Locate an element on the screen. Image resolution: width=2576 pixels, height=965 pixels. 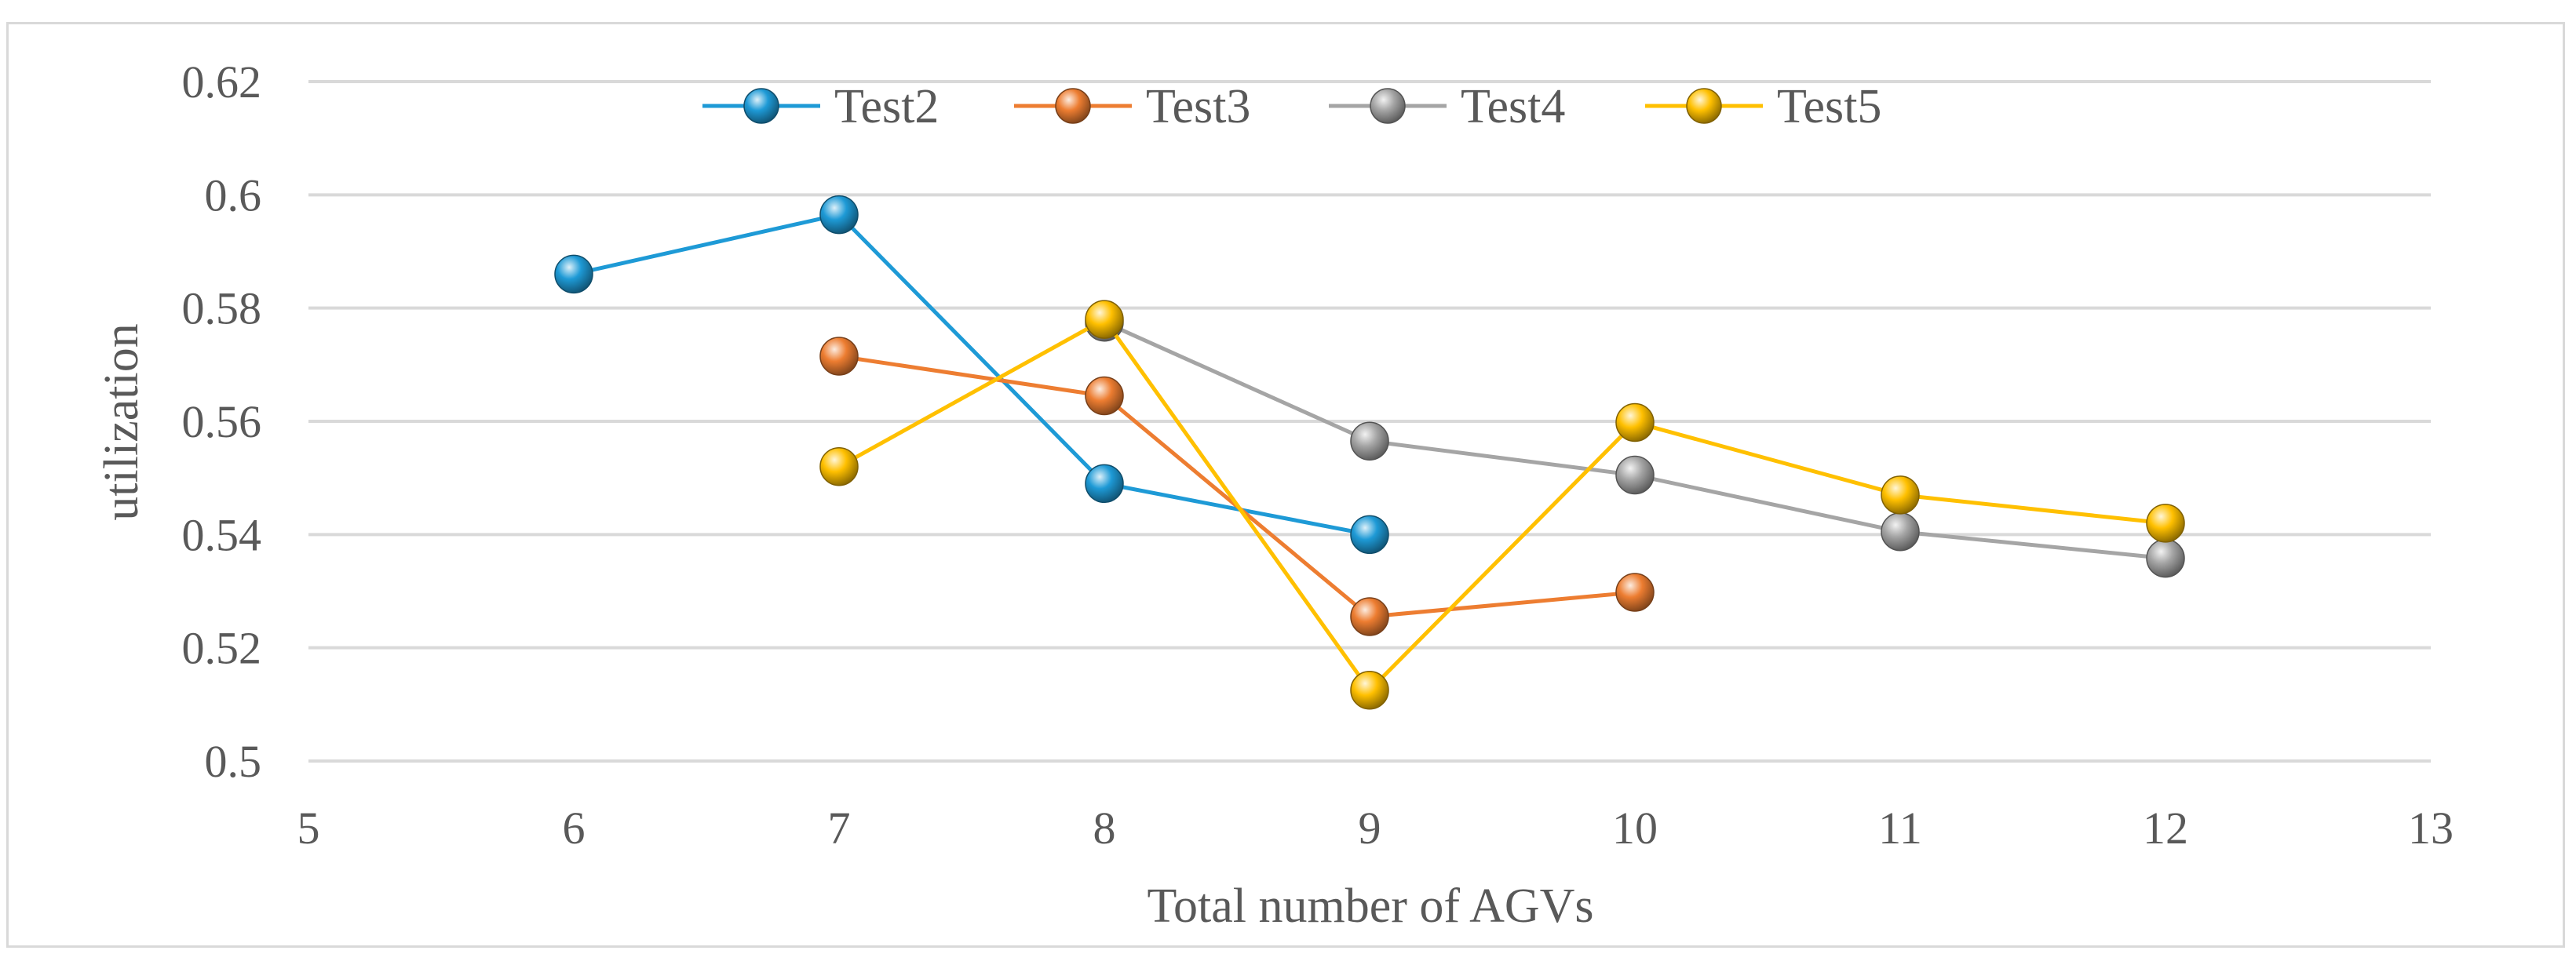
series-test2 is located at coordinates (971, 375).